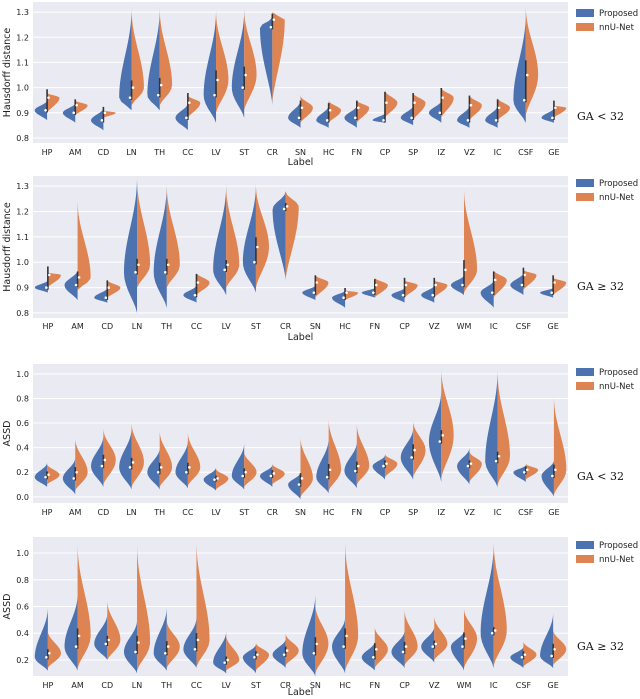  What do you see at coordinates (22, 262) in the screenshot?
I see `y-tick-label: 1.0` at bounding box center [22, 262].